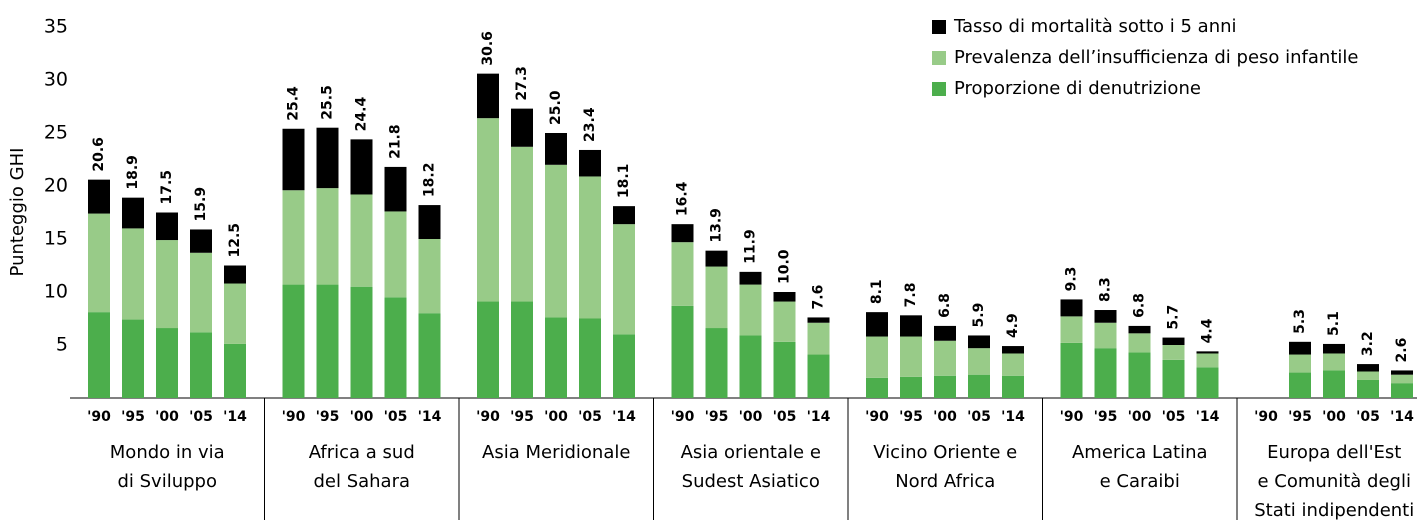 This screenshot has height=520, width=1417. Describe the element at coordinates (877, 291) in the screenshot. I see `total-label: 8.1` at that location.